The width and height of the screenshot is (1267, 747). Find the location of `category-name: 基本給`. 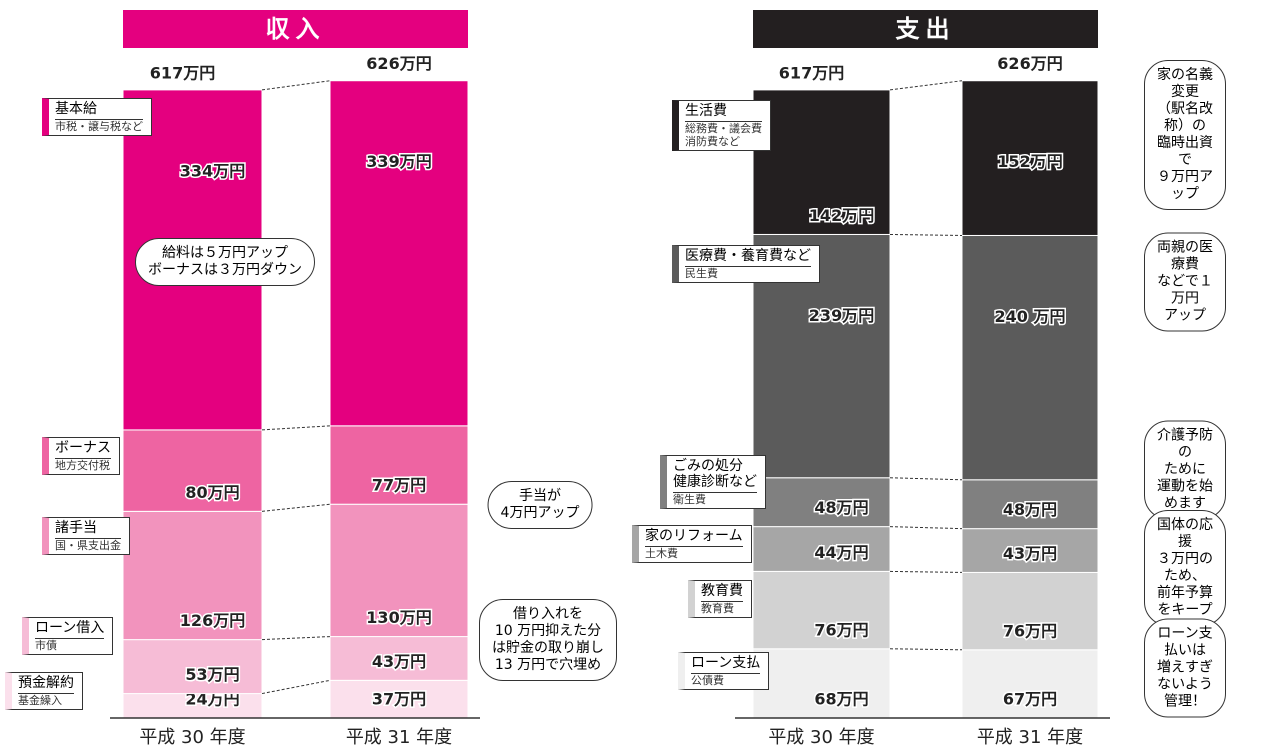

category-name: 基本給 is located at coordinates (76, 109).